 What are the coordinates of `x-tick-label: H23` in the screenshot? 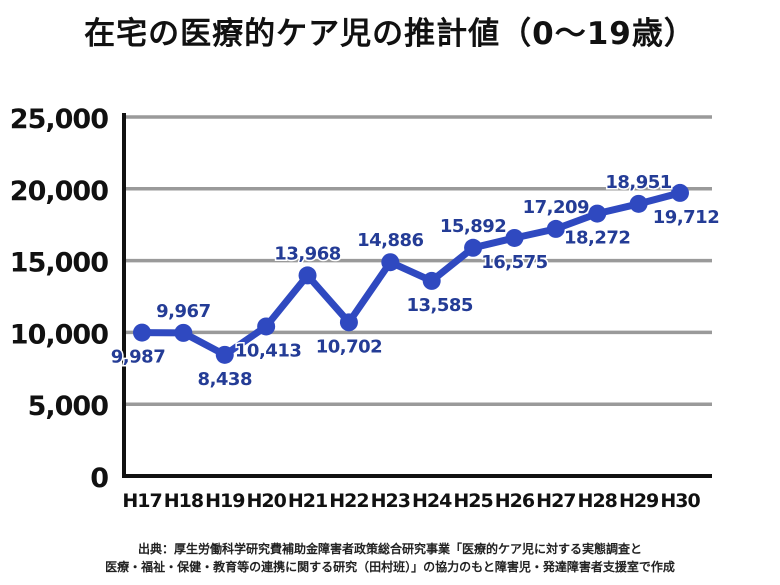 It's located at (390, 501).